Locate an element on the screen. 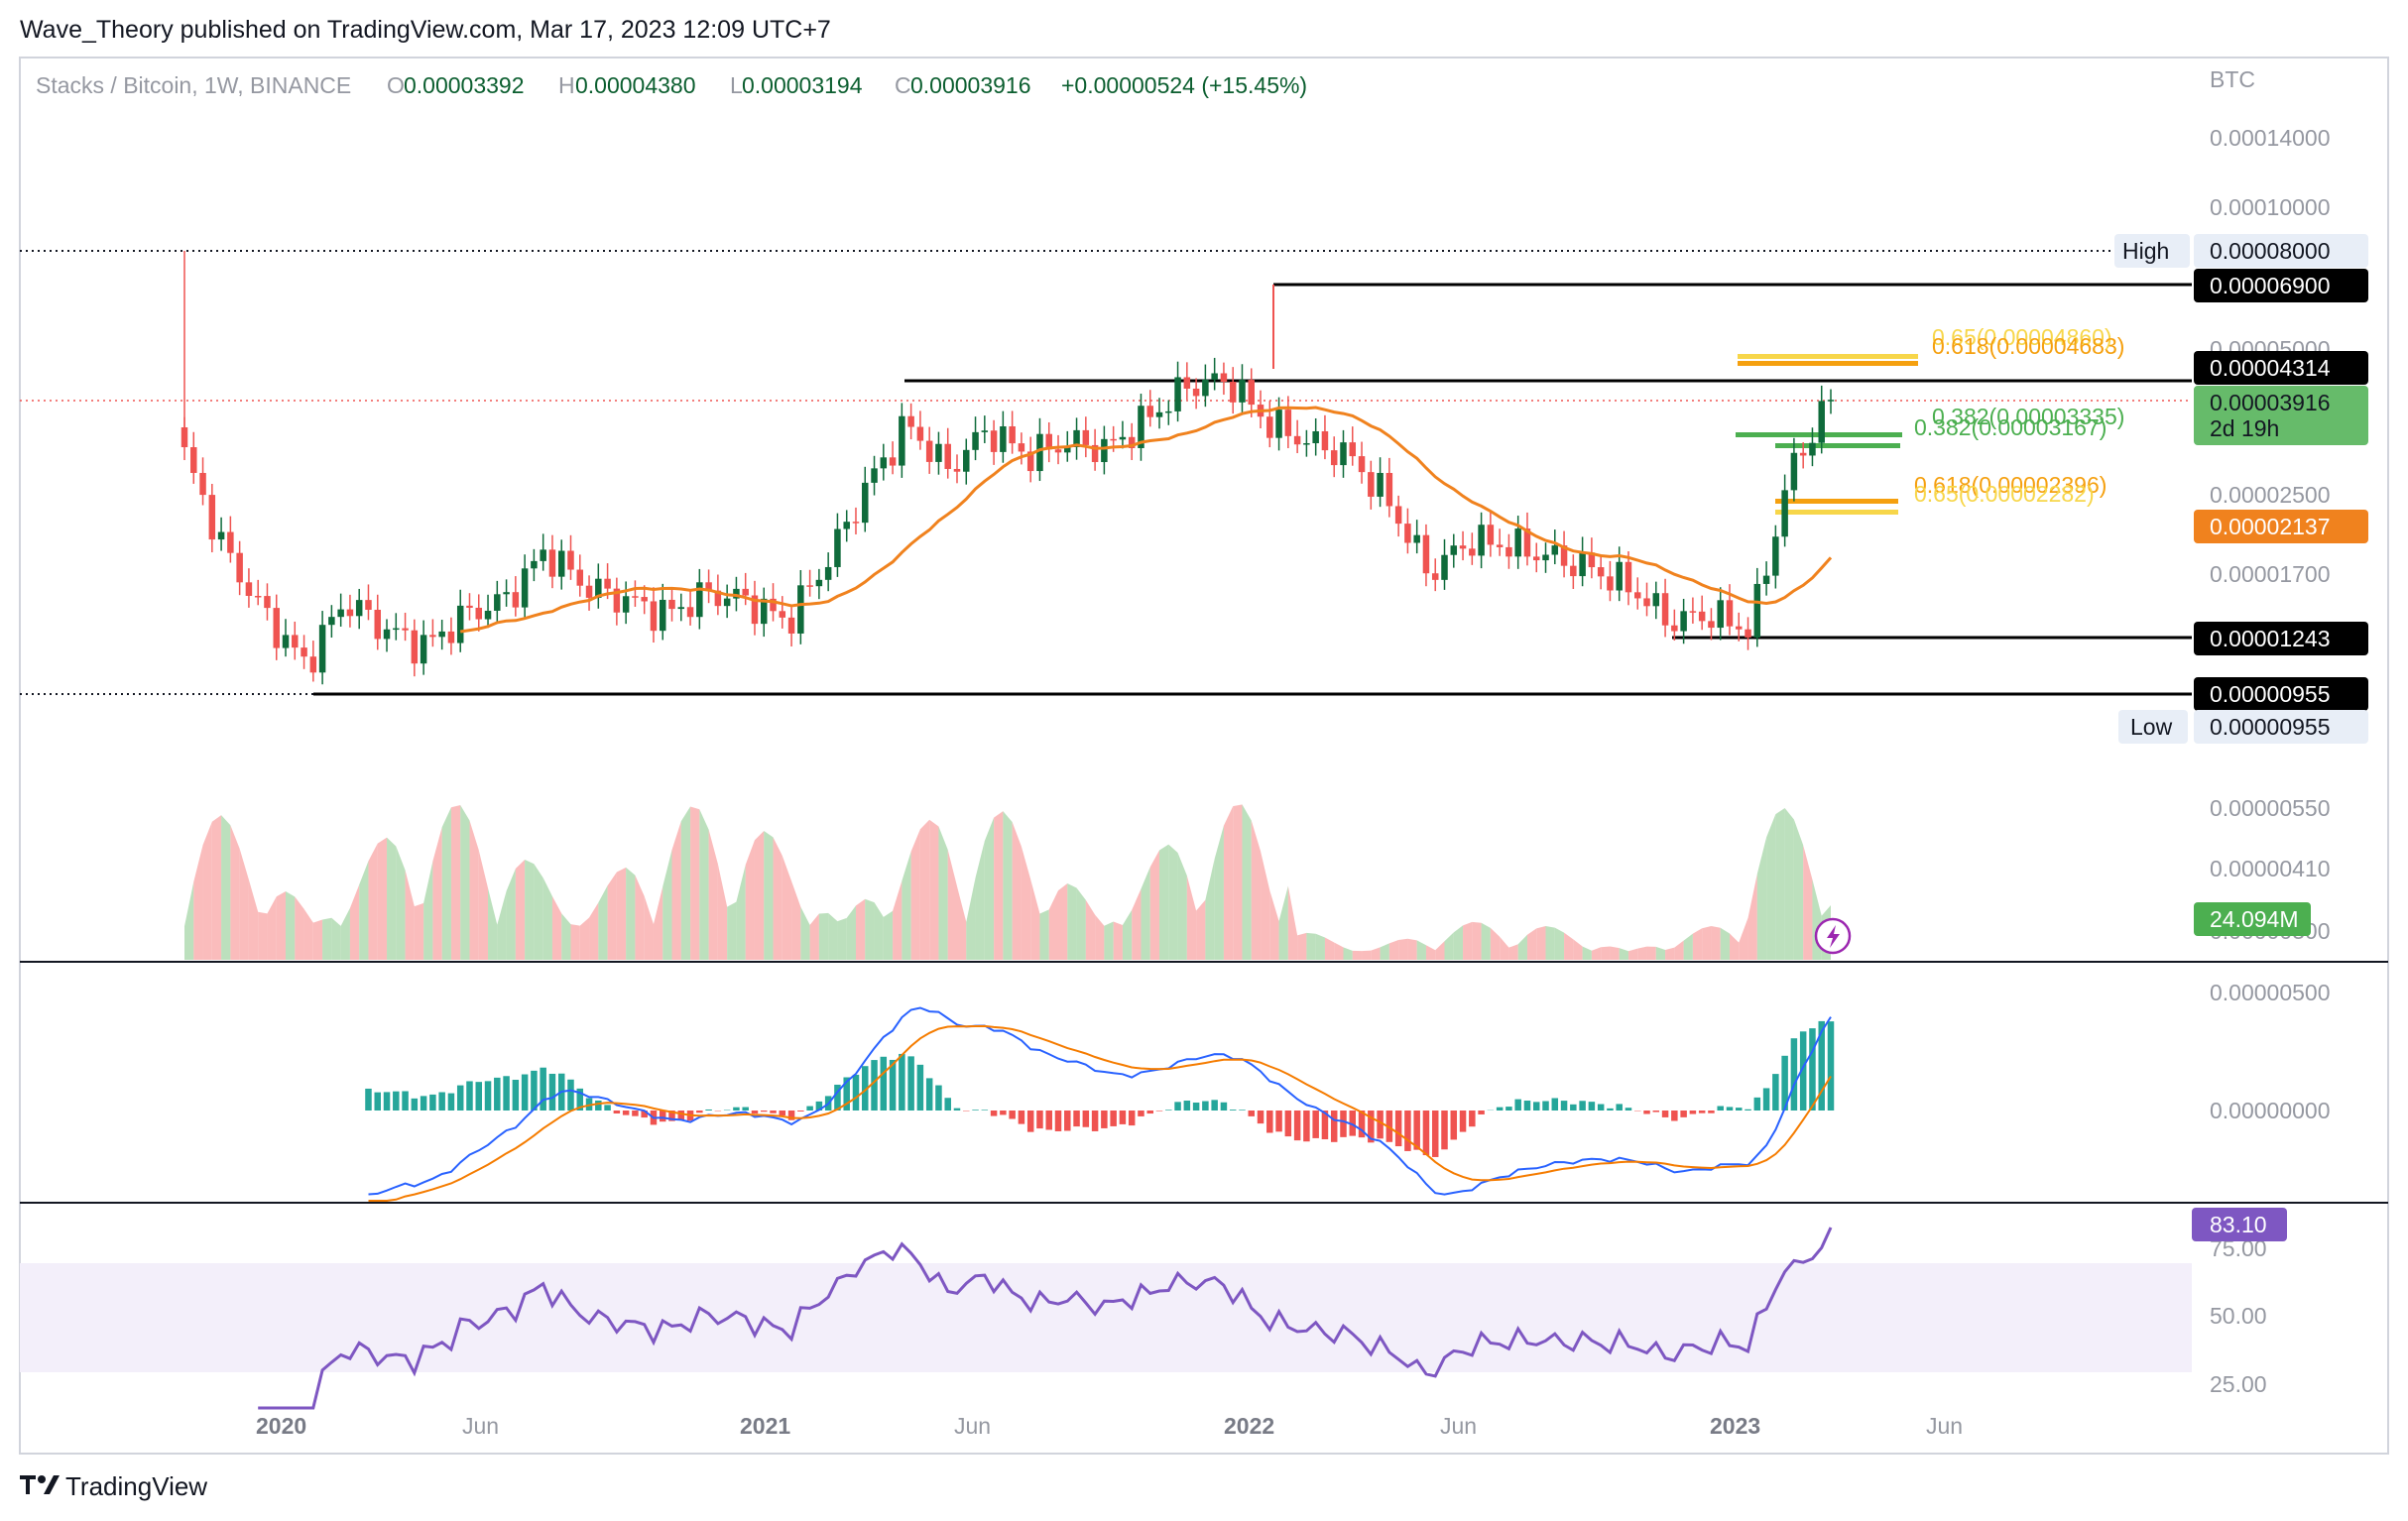 The height and width of the screenshot is (1521, 2408). signal-line is located at coordinates (1100, 1113).